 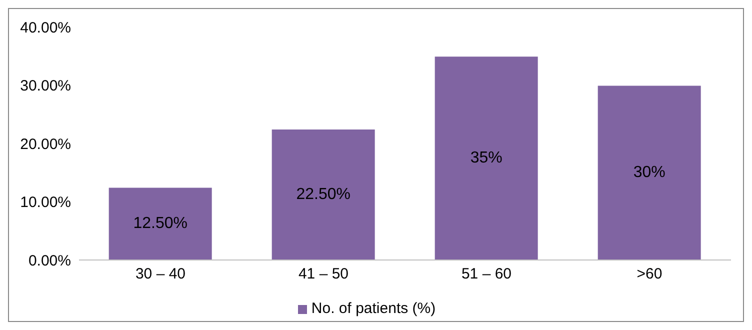 I want to click on x-tick-label: 41 – 50, so click(x=323, y=274).